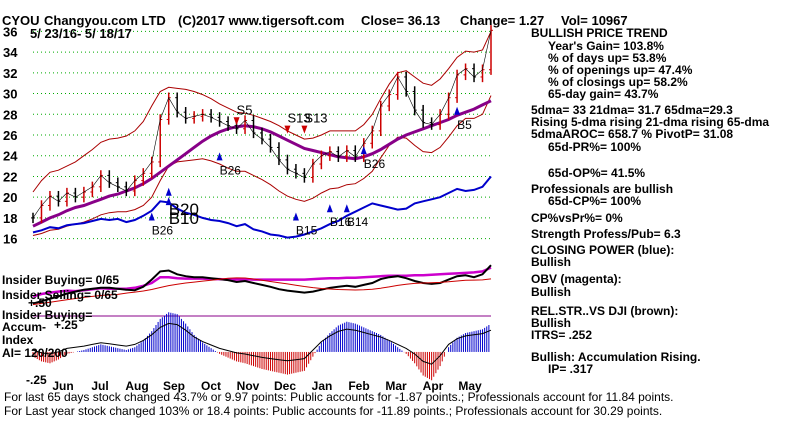 The height and width of the screenshot is (422, 800). What do you see at coordinates (307, 230) in the screenshot?
I see `signal-label: B15` at bounding box center [307, 230].